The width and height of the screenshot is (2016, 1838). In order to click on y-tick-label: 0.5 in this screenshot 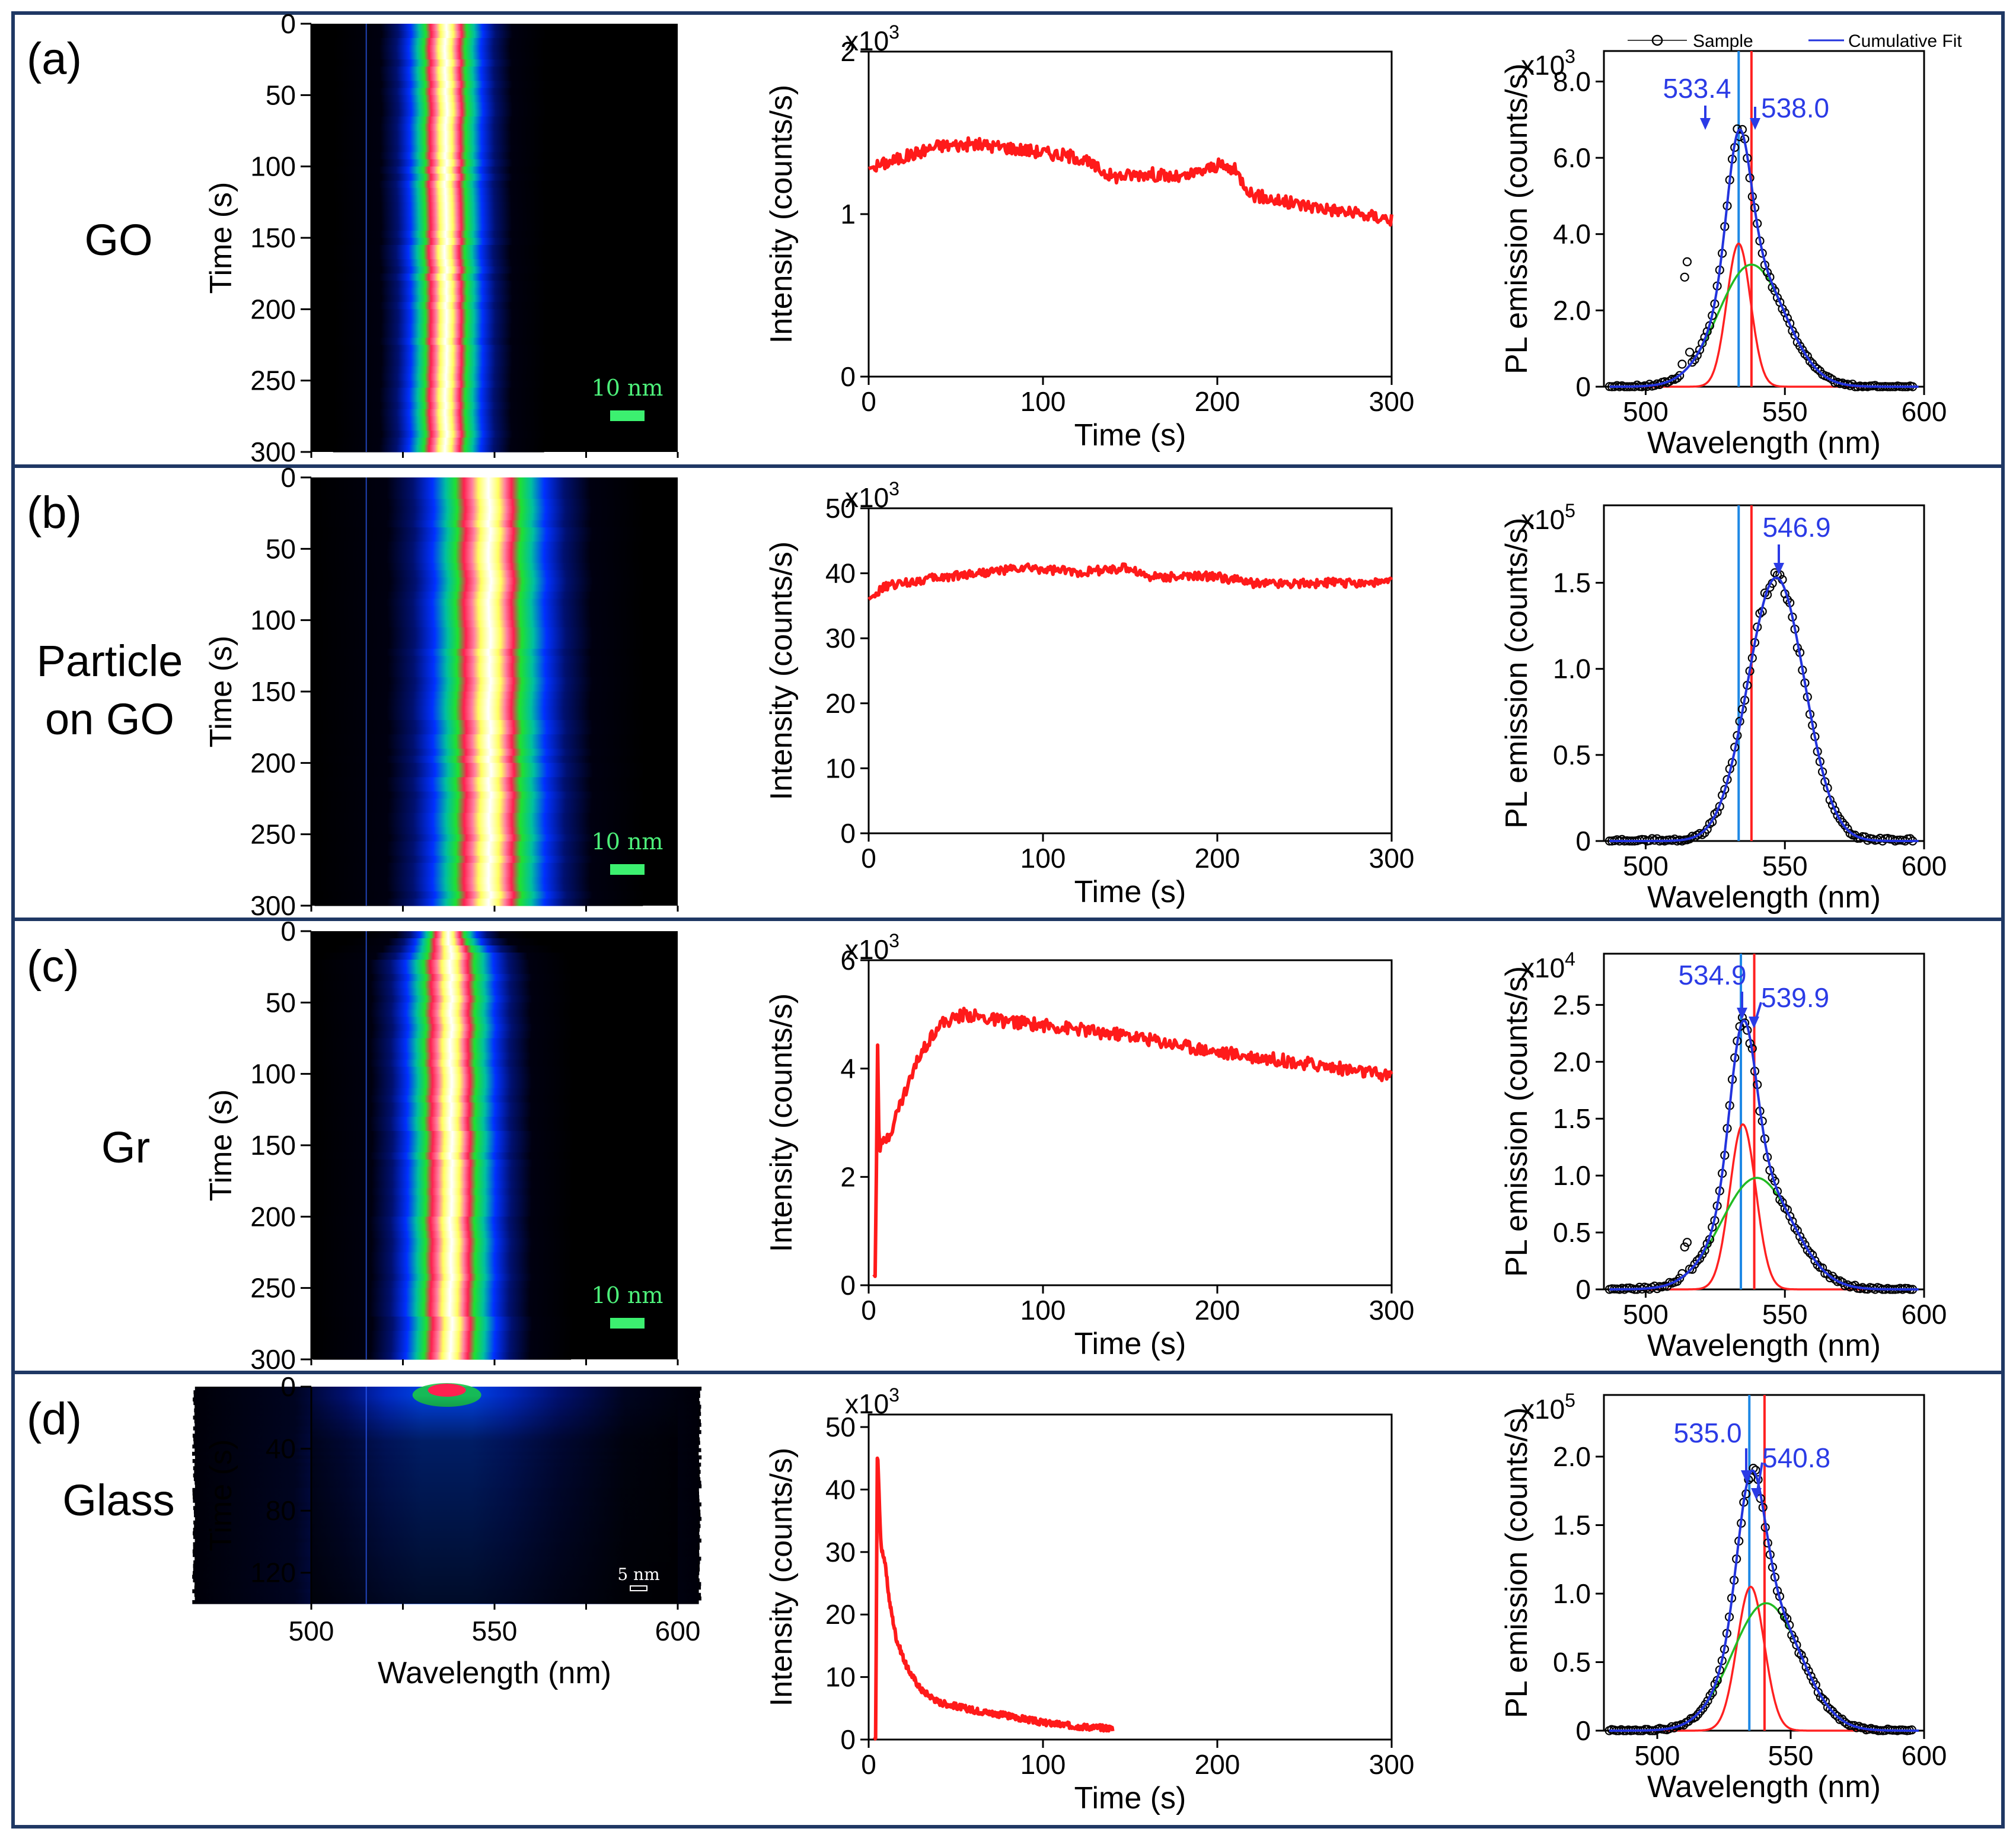, I will do `click(1572, 1661)`.